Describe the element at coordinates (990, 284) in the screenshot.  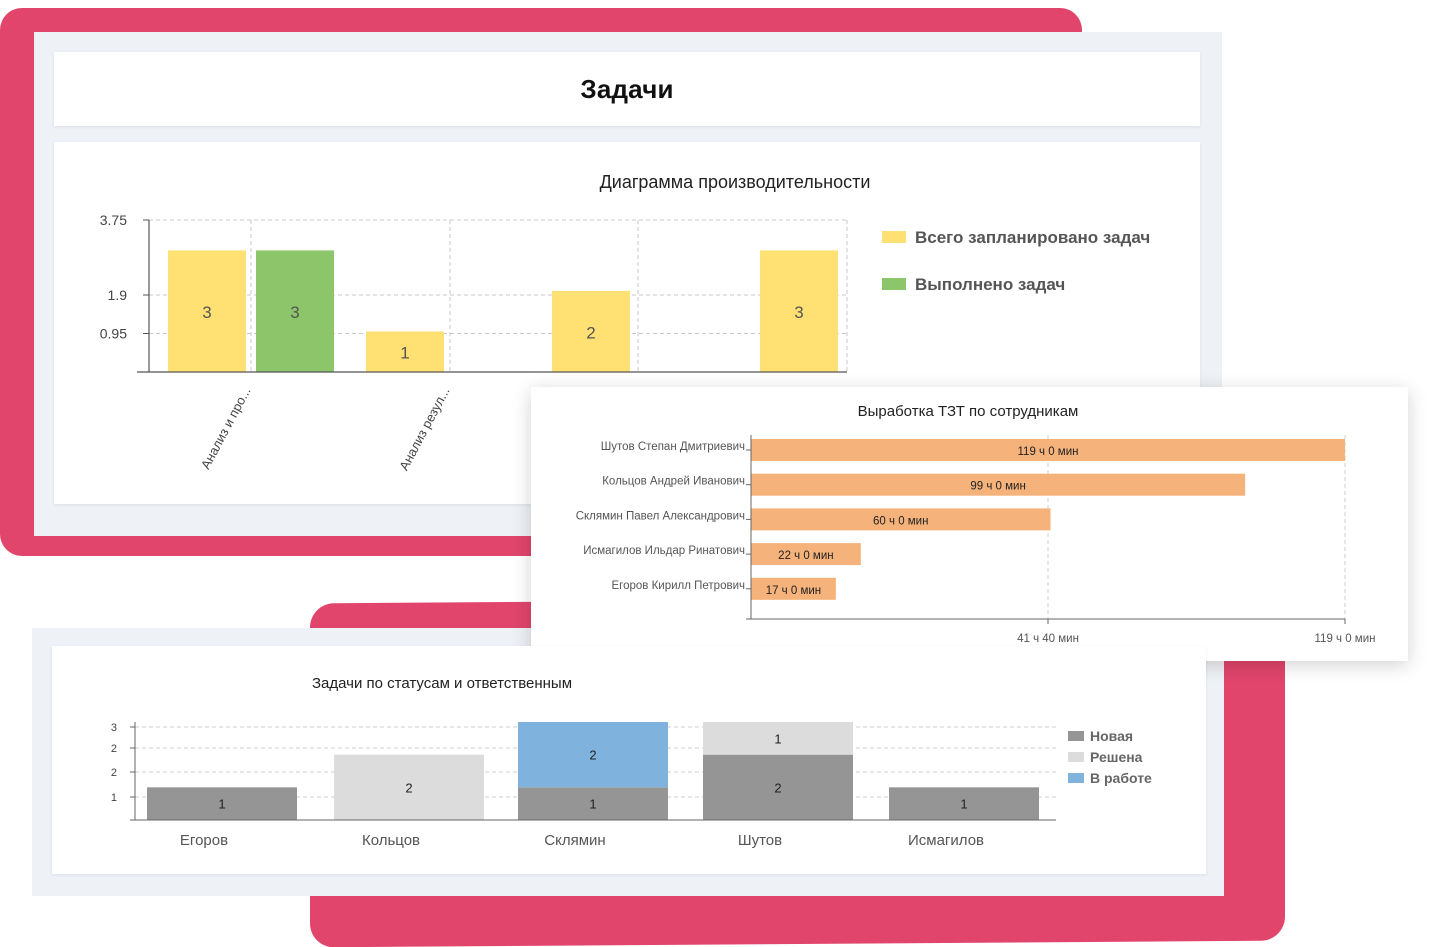
I see `legend-label: Выполнено задач` at that location.